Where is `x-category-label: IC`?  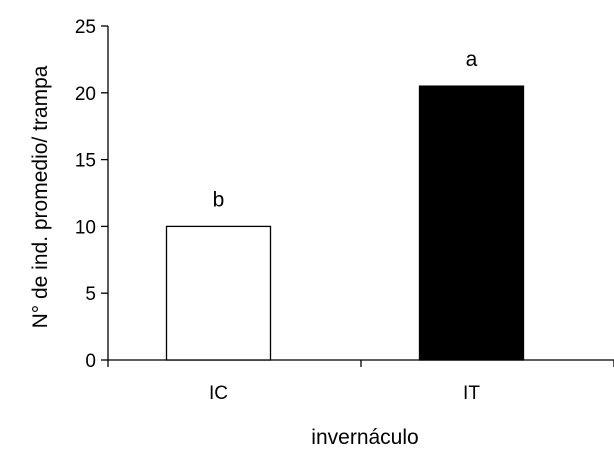
x-category-label: IC is located at coordinates (218, 393).